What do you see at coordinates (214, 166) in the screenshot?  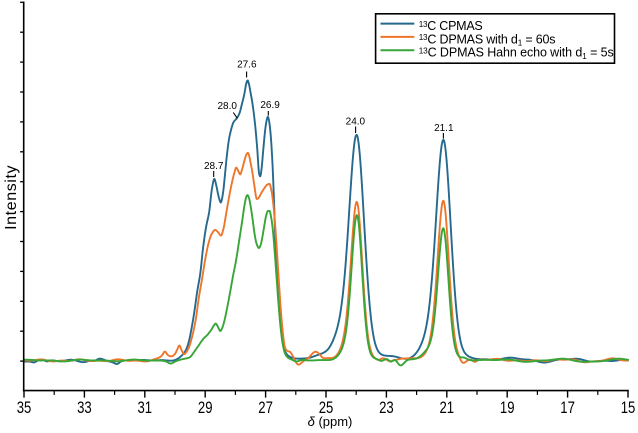 I see `svg-text: 28.7` at bounding box center [214, 166].